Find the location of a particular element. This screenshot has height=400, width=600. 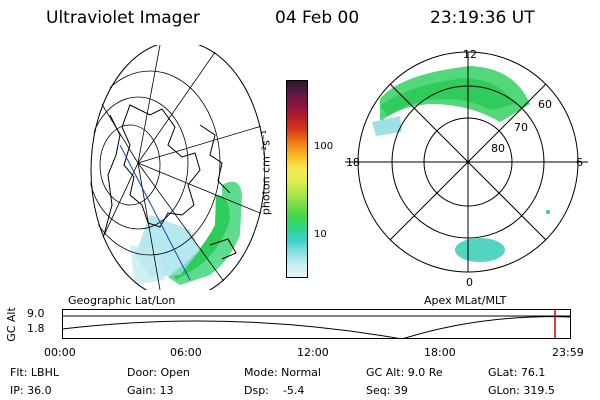

gain-info: Gain: 13 is located at coordinates (150, 390).